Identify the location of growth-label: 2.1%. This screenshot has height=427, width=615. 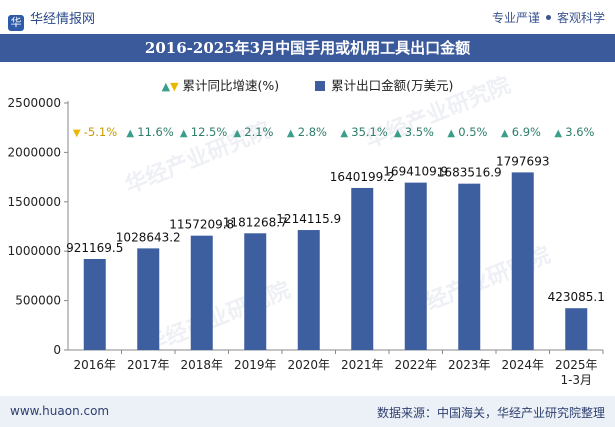
(258, 132).